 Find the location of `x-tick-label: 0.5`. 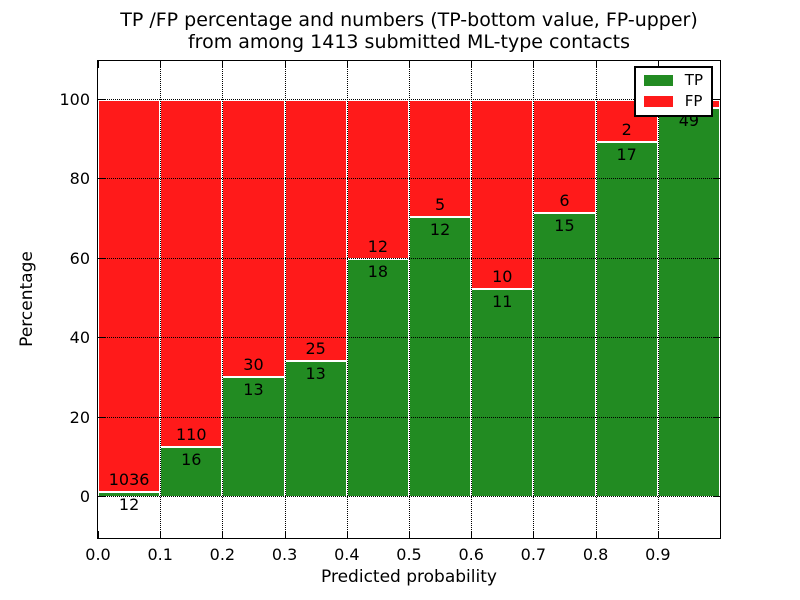

x-tick-label: 0.5 is located at coordinates (409, 554).